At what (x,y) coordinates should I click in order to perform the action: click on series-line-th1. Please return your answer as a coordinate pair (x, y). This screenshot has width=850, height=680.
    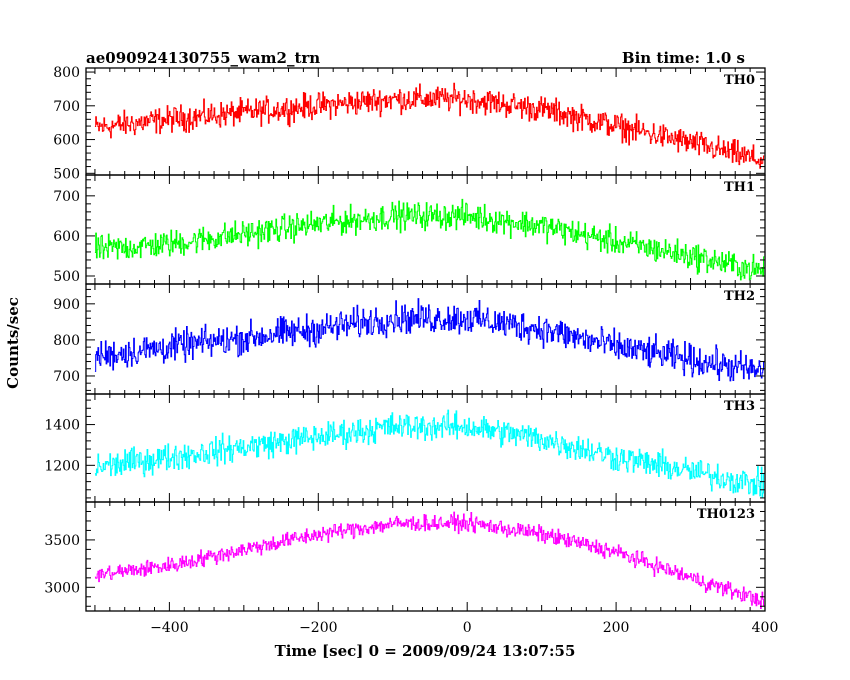
    Looking at the image, I should click on (429, 239).